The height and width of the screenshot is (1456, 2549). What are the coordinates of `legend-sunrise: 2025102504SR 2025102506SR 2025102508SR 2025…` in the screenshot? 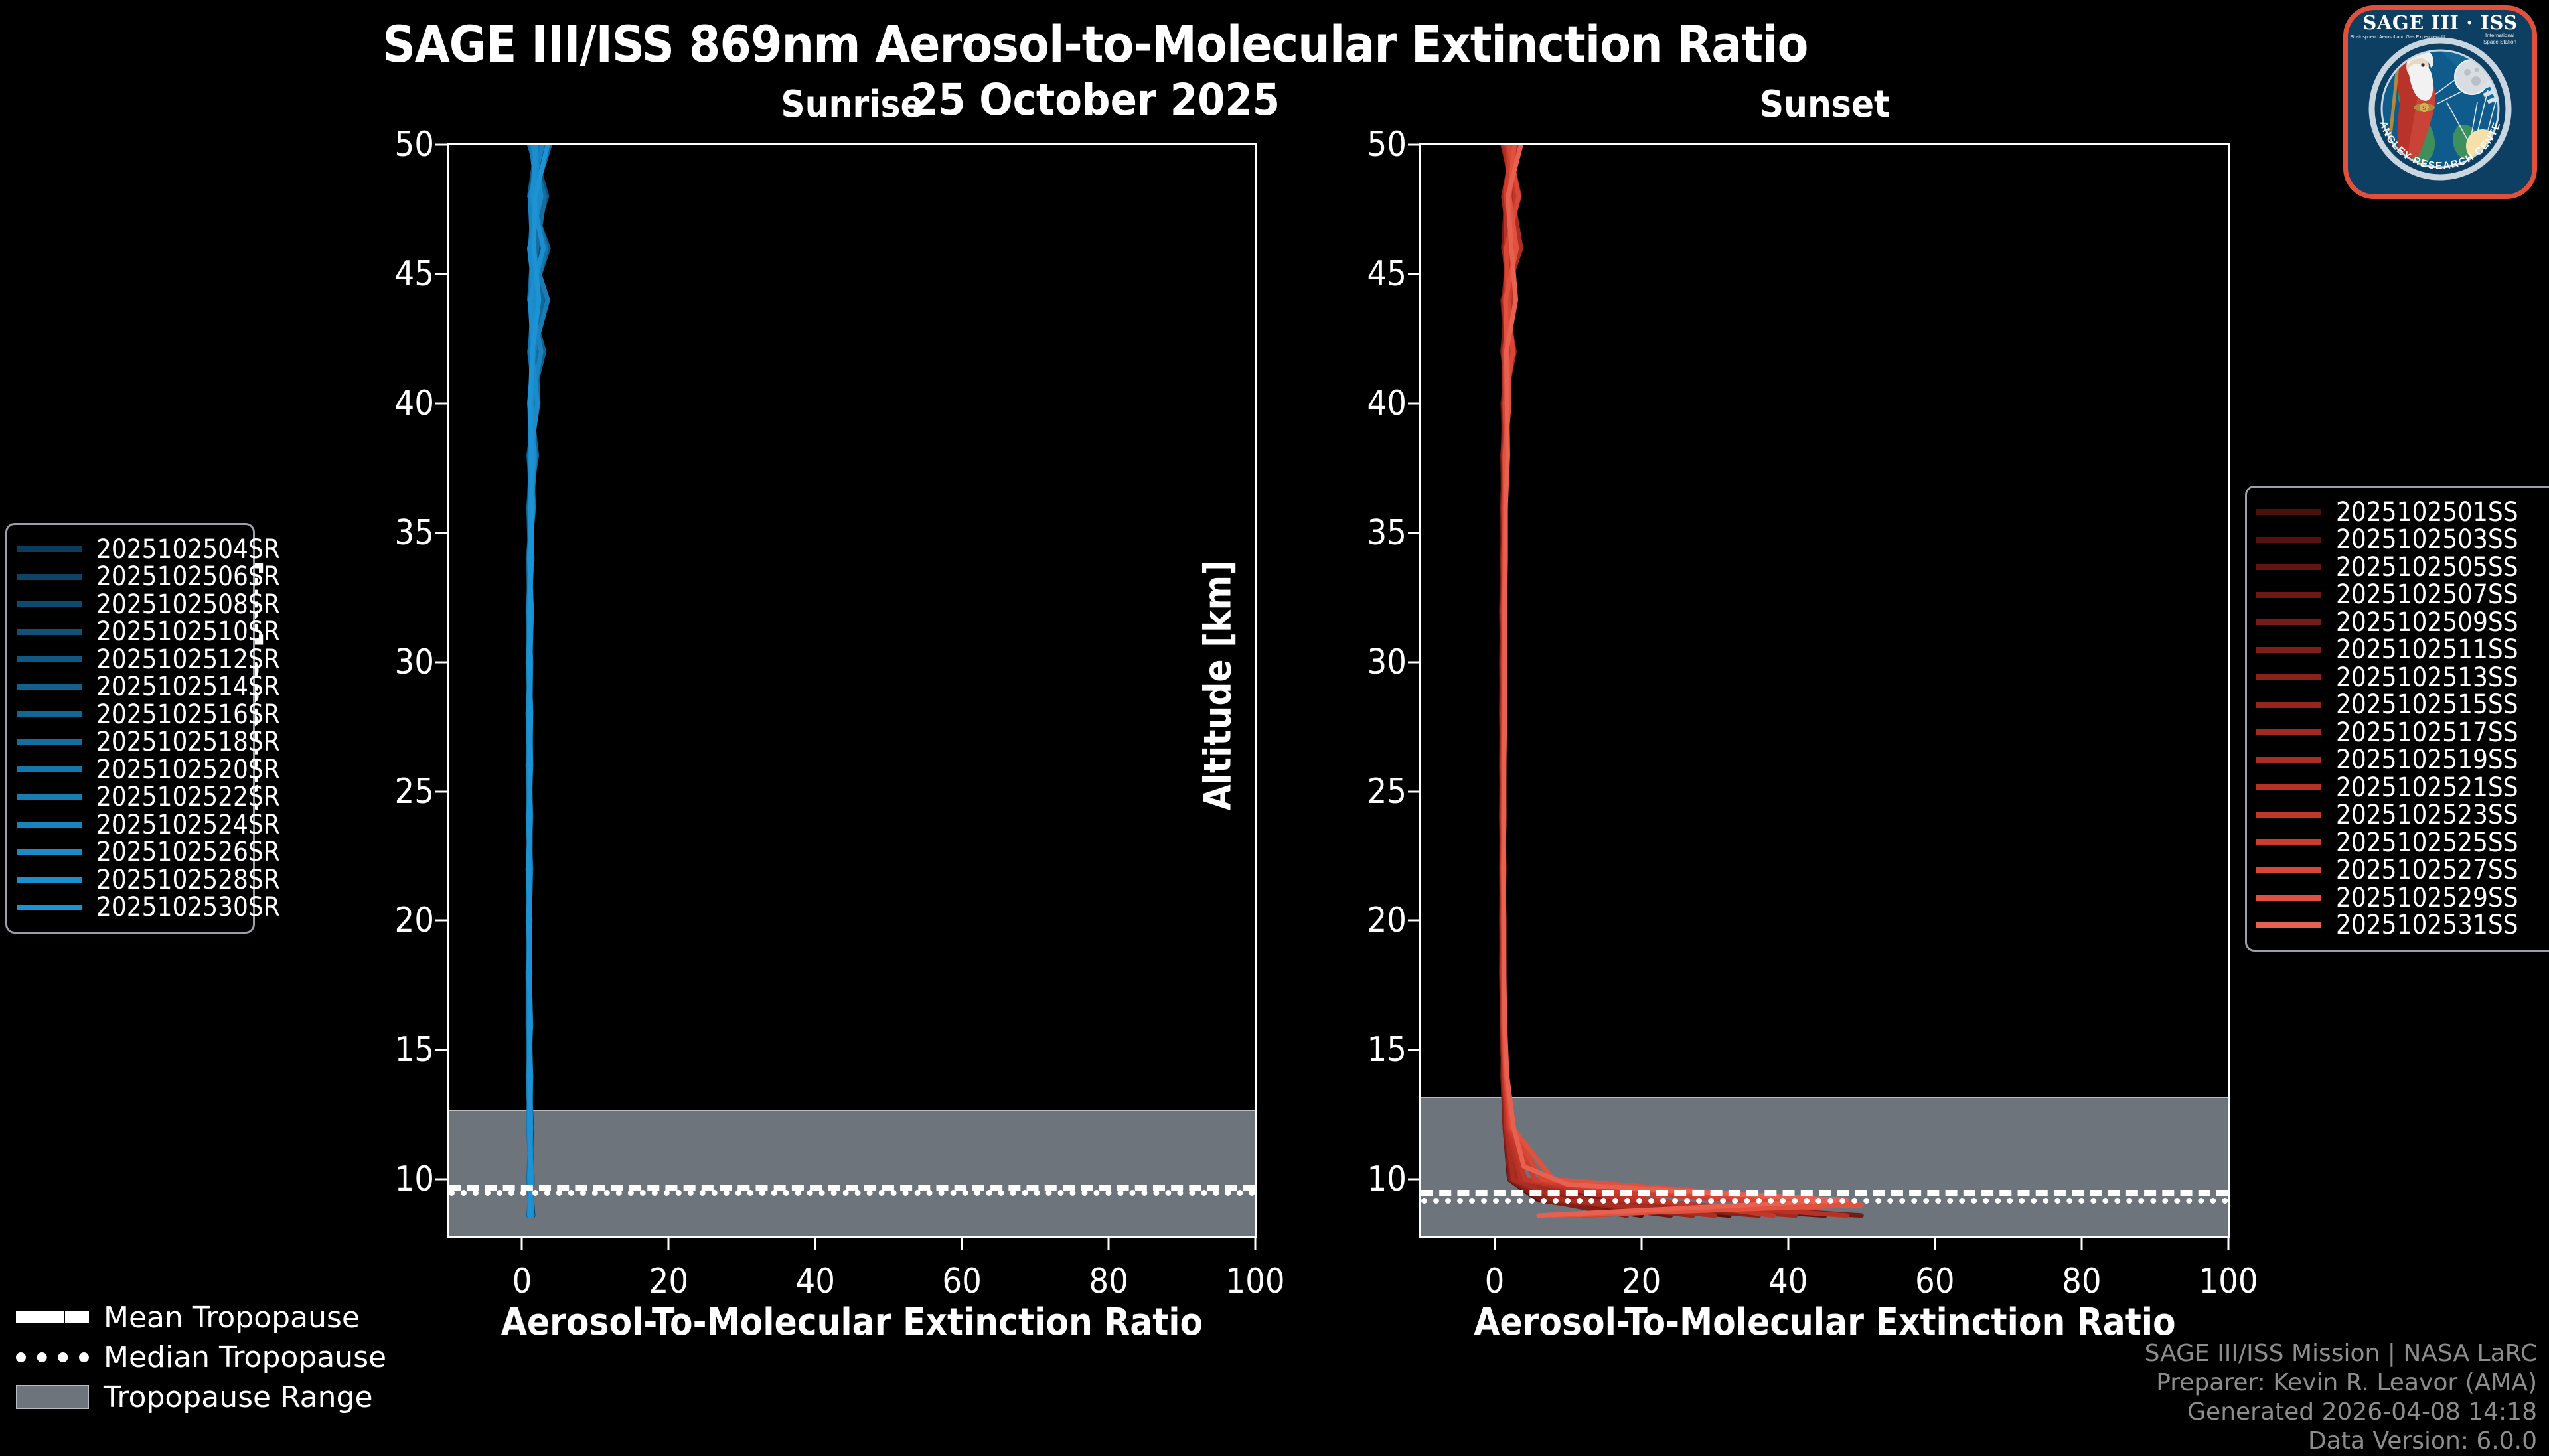 It's located at (142, 728).